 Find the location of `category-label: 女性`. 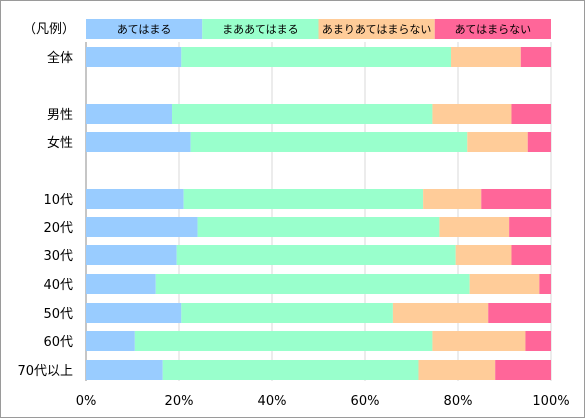

category-label: 女性 is located at coordinates (60, 143).